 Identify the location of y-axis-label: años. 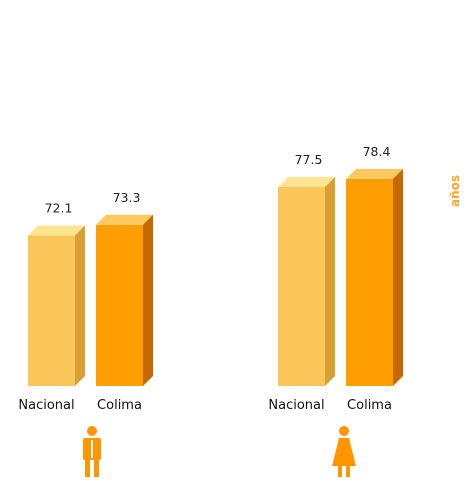
(455, 191).